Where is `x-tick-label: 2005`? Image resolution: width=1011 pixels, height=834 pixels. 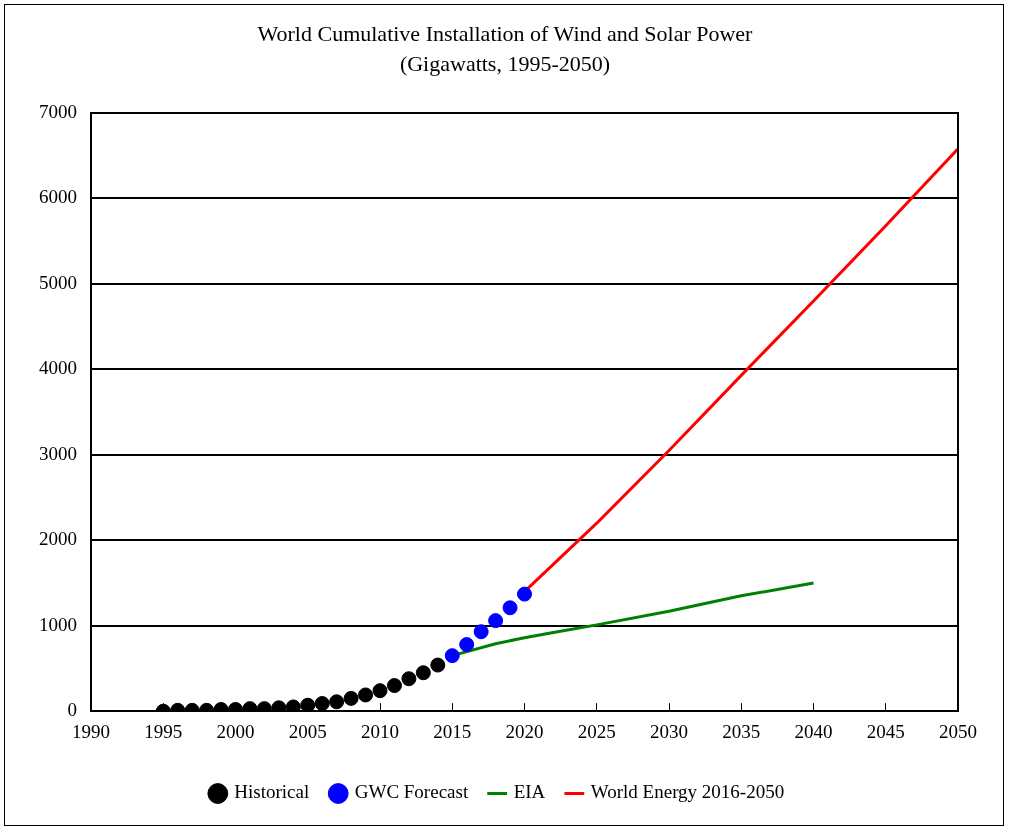
x-tick-label: 2005 is located at coordinates (307, 731).